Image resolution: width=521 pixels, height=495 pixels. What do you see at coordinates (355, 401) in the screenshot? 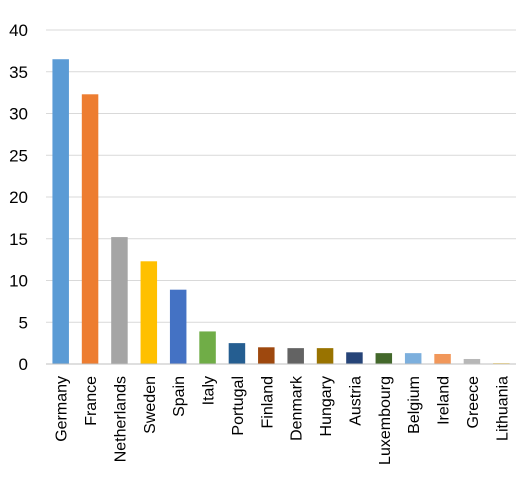
I see `x-tick-label: Austria` at bounding box center [355, 401].